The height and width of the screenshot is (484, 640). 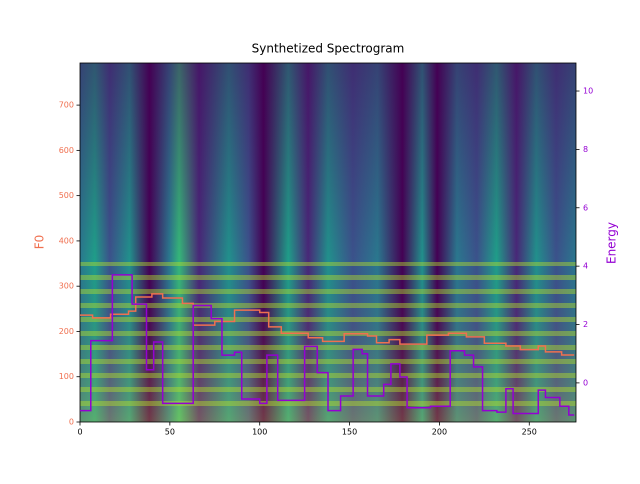 I want to click on y-tick-label: 600, so click(x=66, y=150).